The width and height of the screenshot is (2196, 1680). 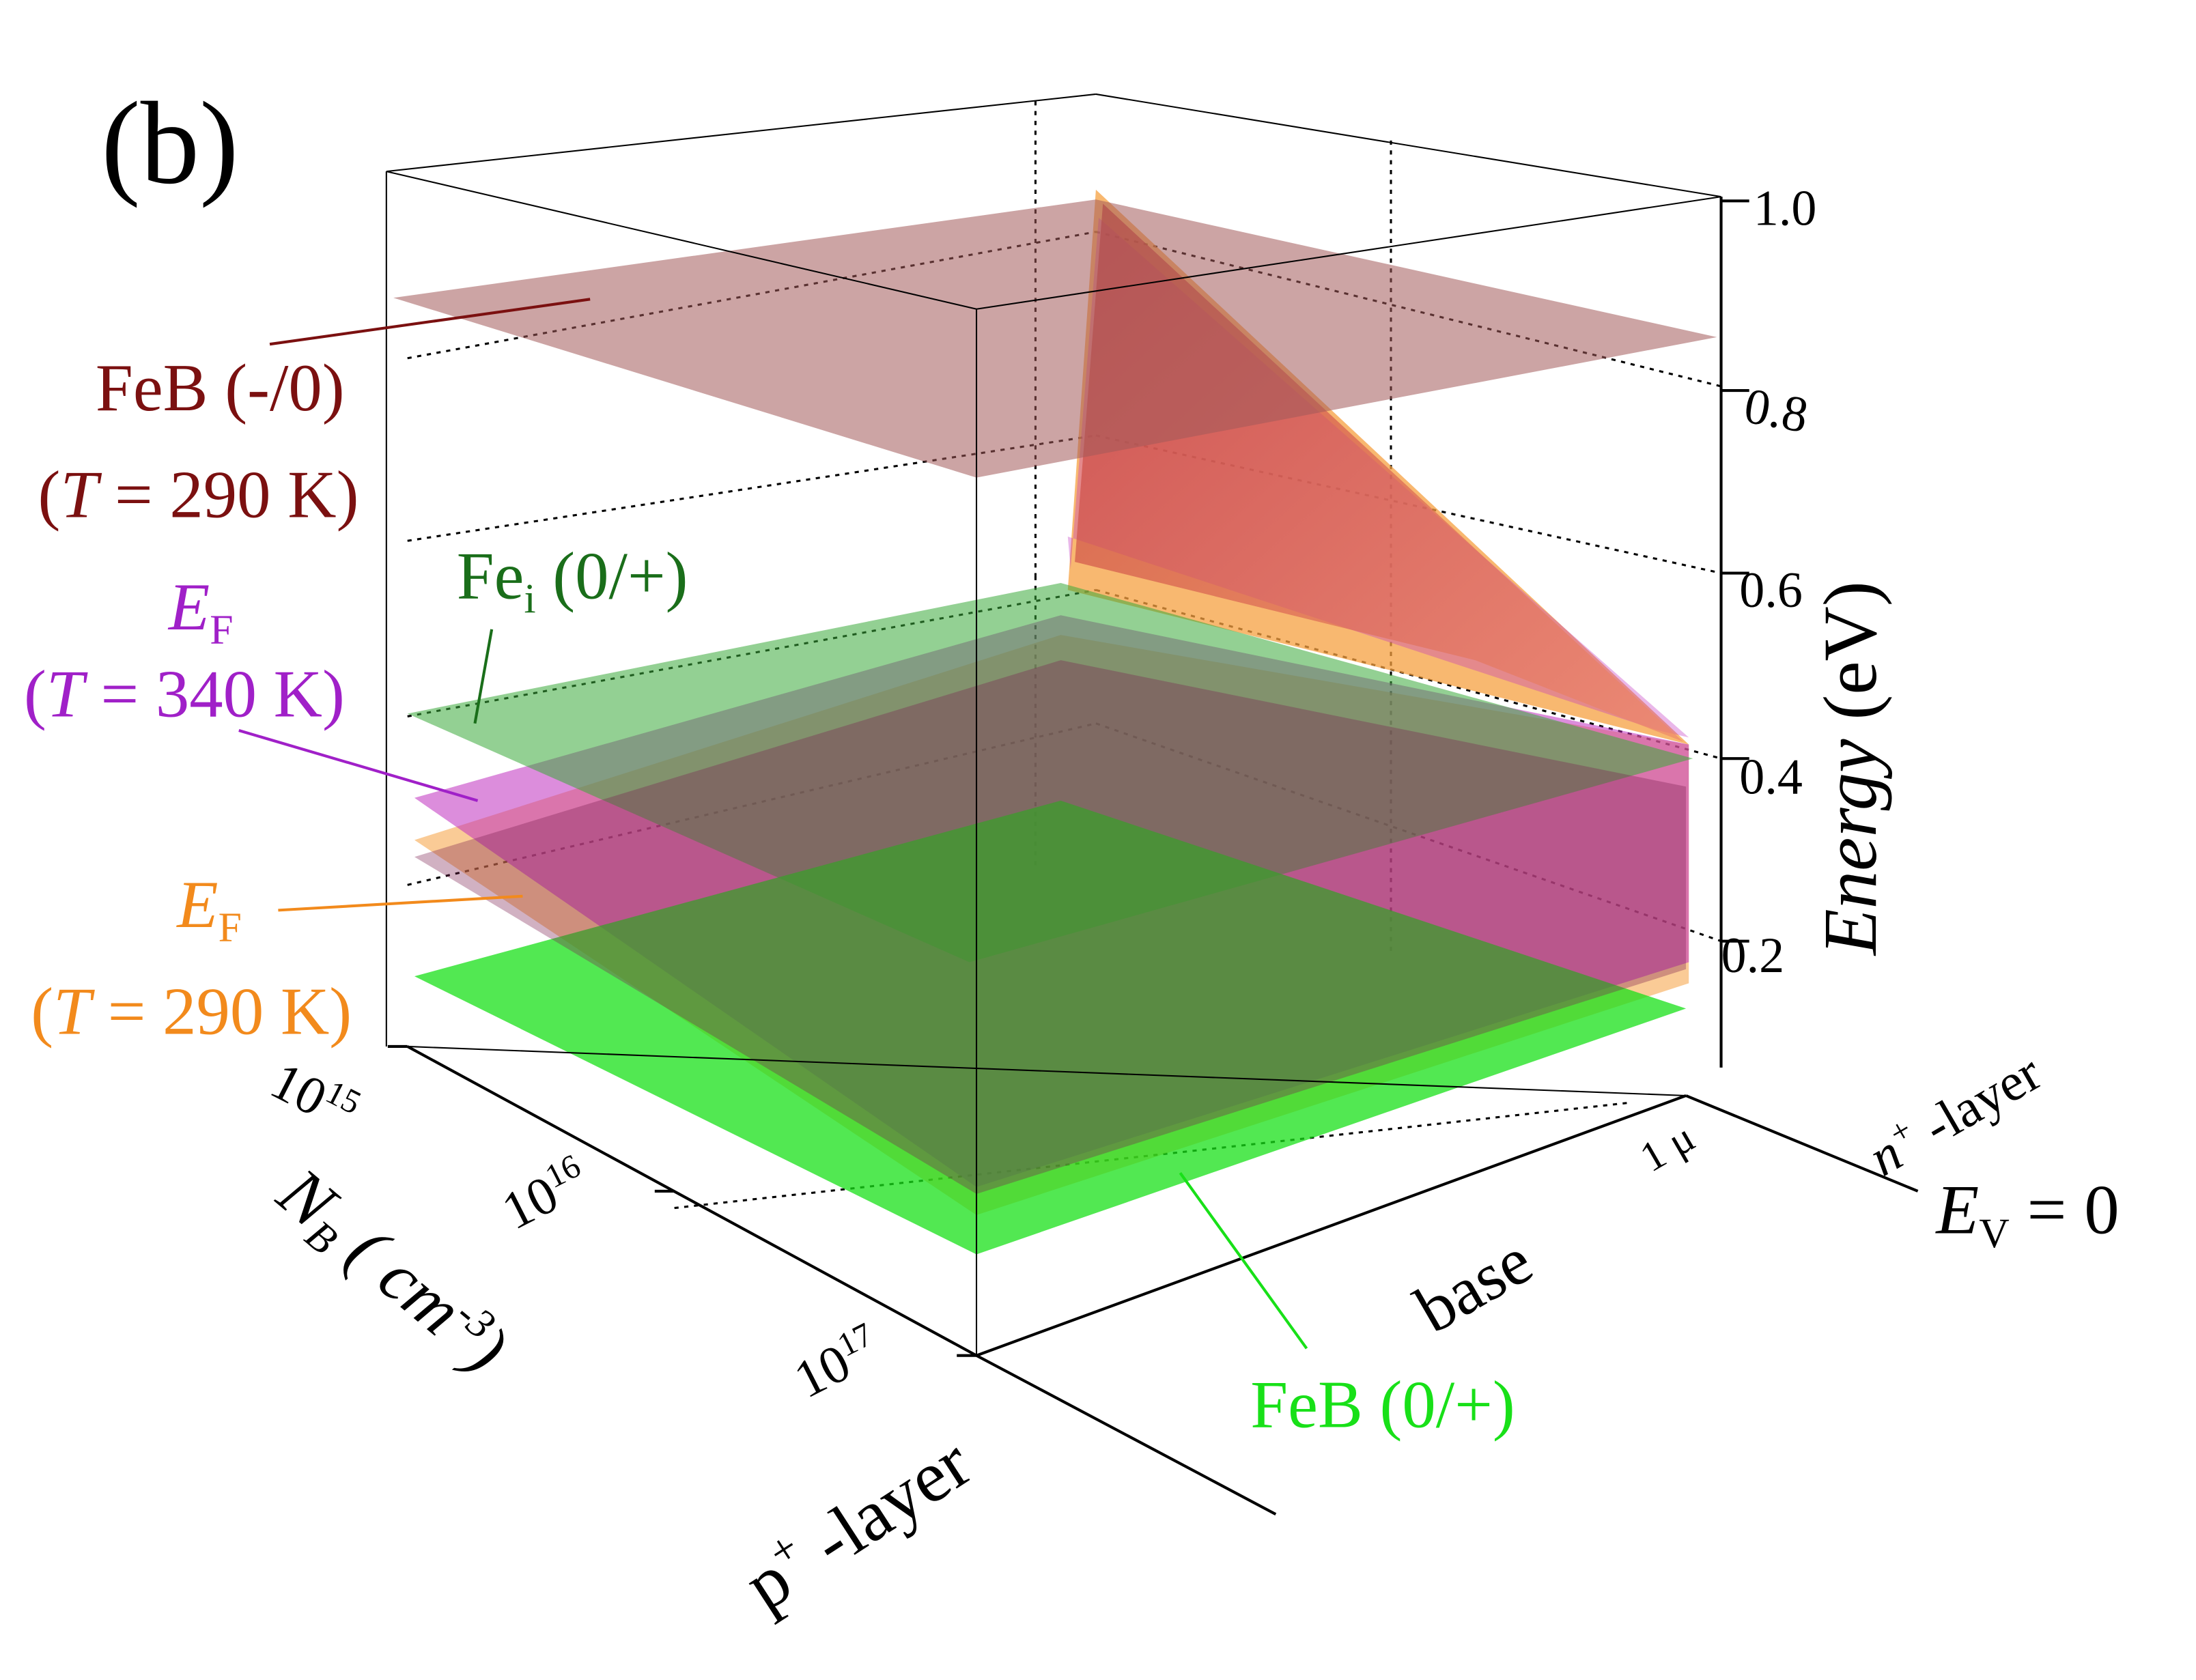 I want to click on tick-label-0-8: 0.8, so click(x=1776, y=411).